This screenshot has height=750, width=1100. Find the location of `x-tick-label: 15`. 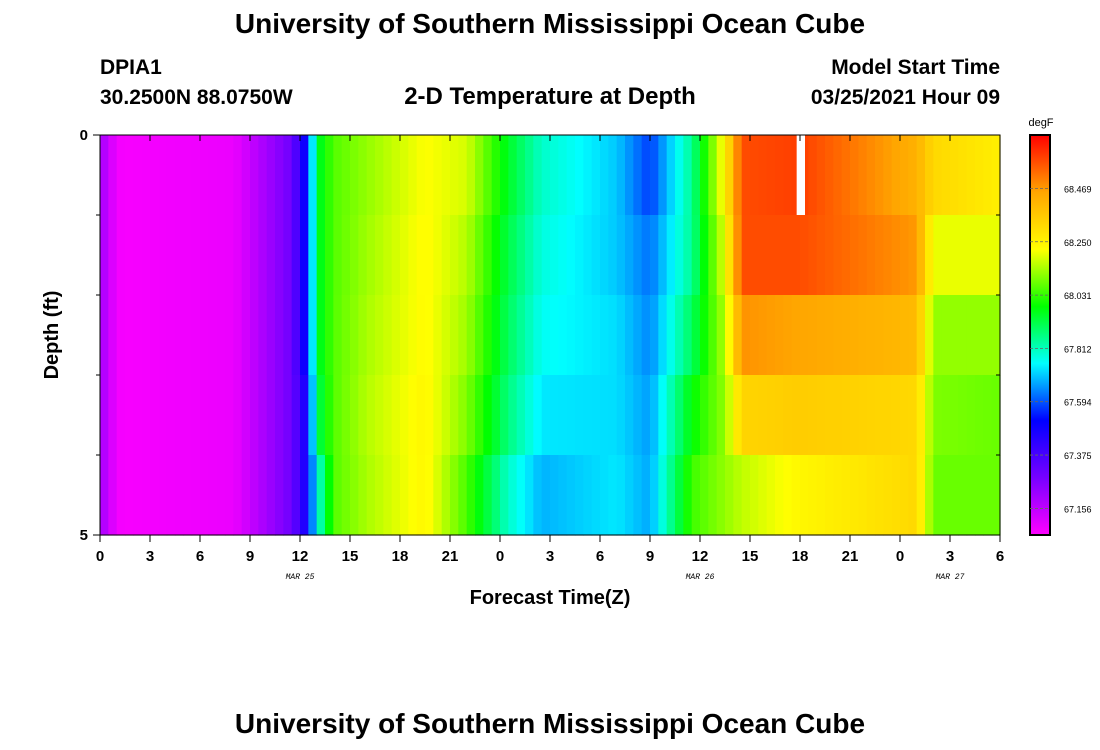

x-tick-label: 15 is located at coordinates (350, 556).